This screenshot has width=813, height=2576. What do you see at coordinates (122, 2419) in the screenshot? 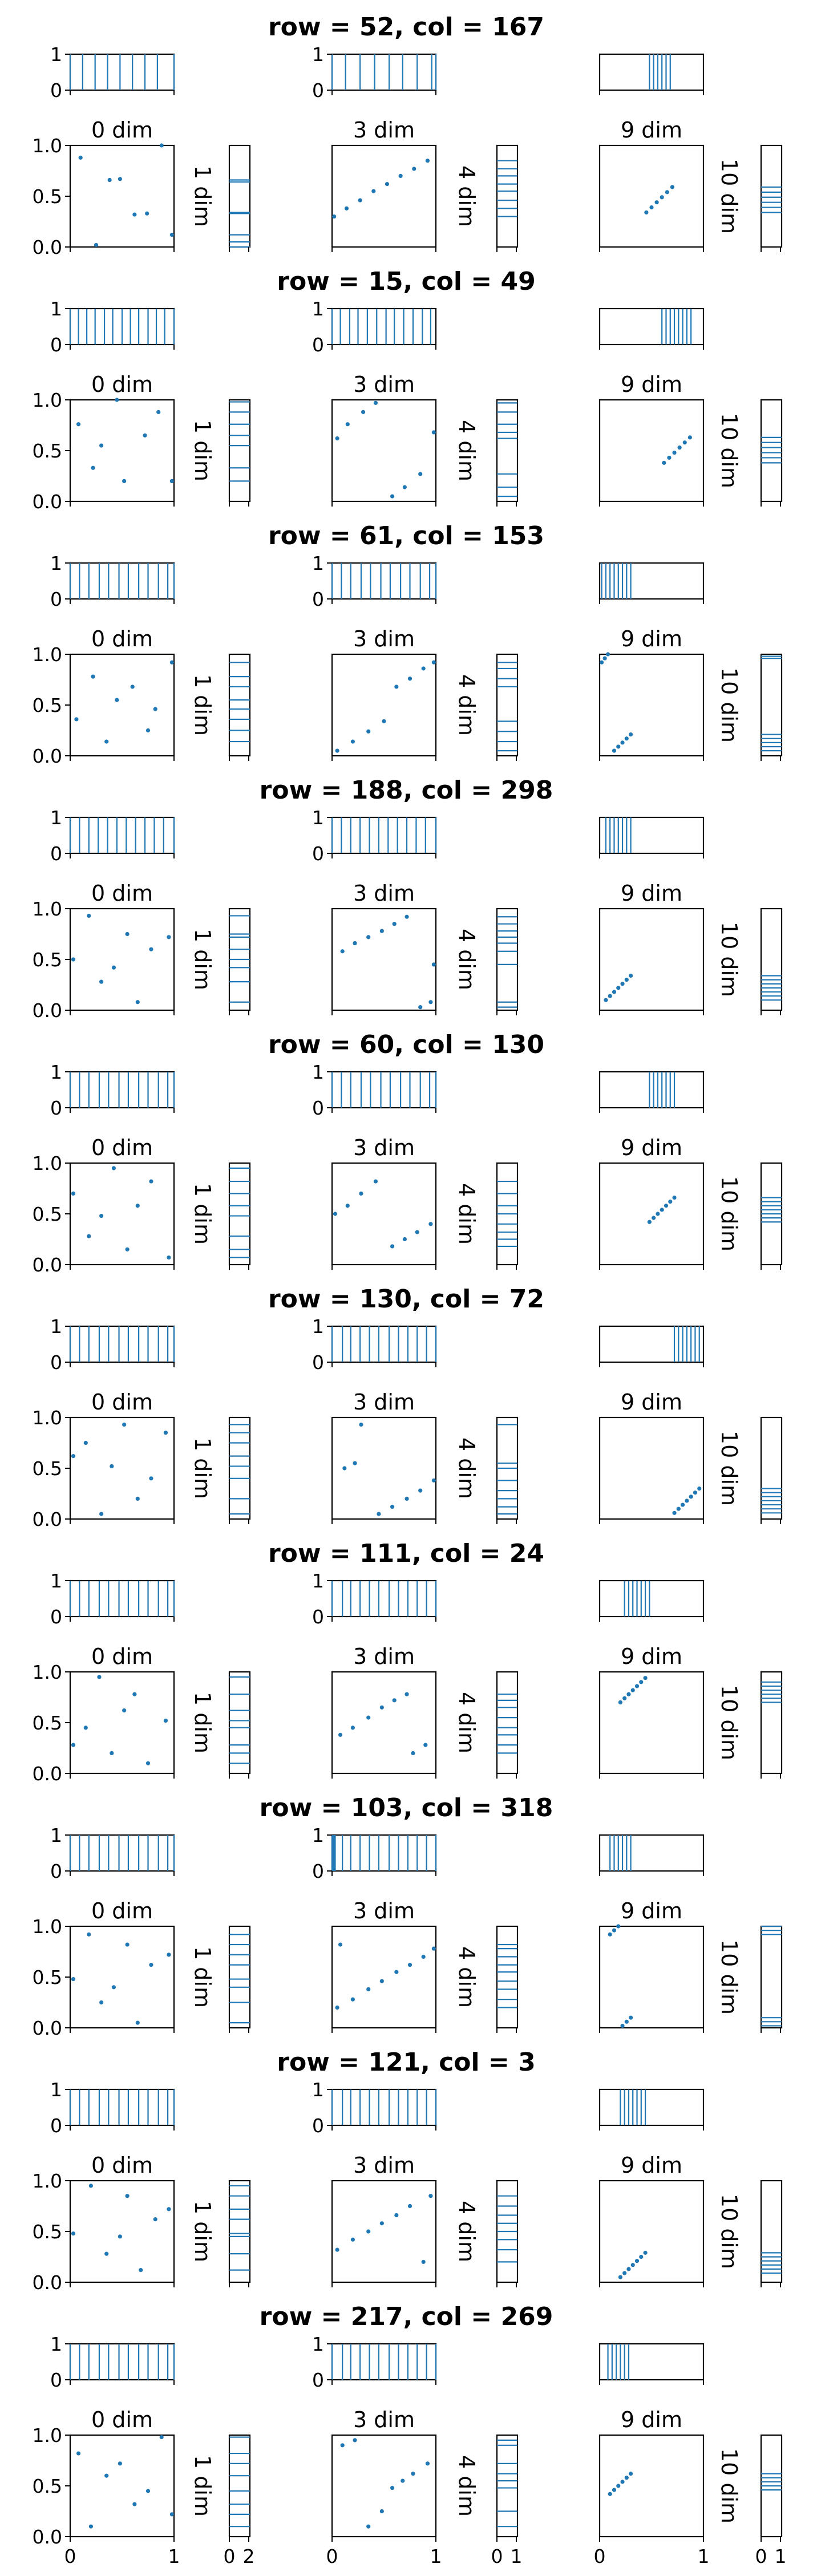
I see `scatter-title: 0 dim` at bounding box center [122, 2419].